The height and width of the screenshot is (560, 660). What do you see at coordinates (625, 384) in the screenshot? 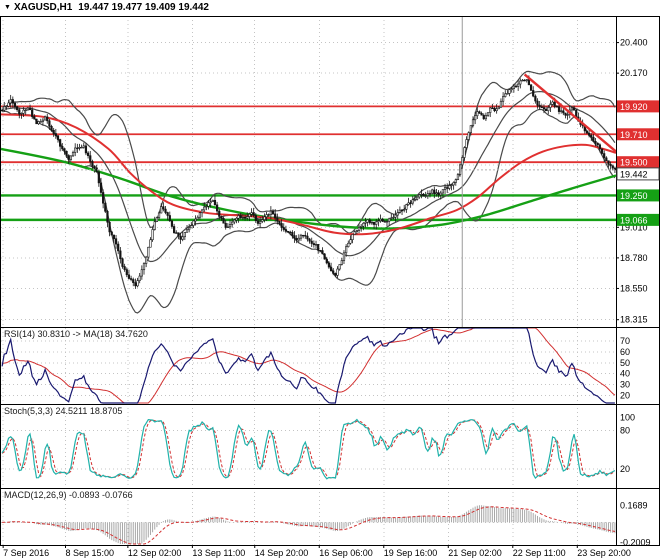
I see `svg-text: 30` at bounding box center [625, 384].